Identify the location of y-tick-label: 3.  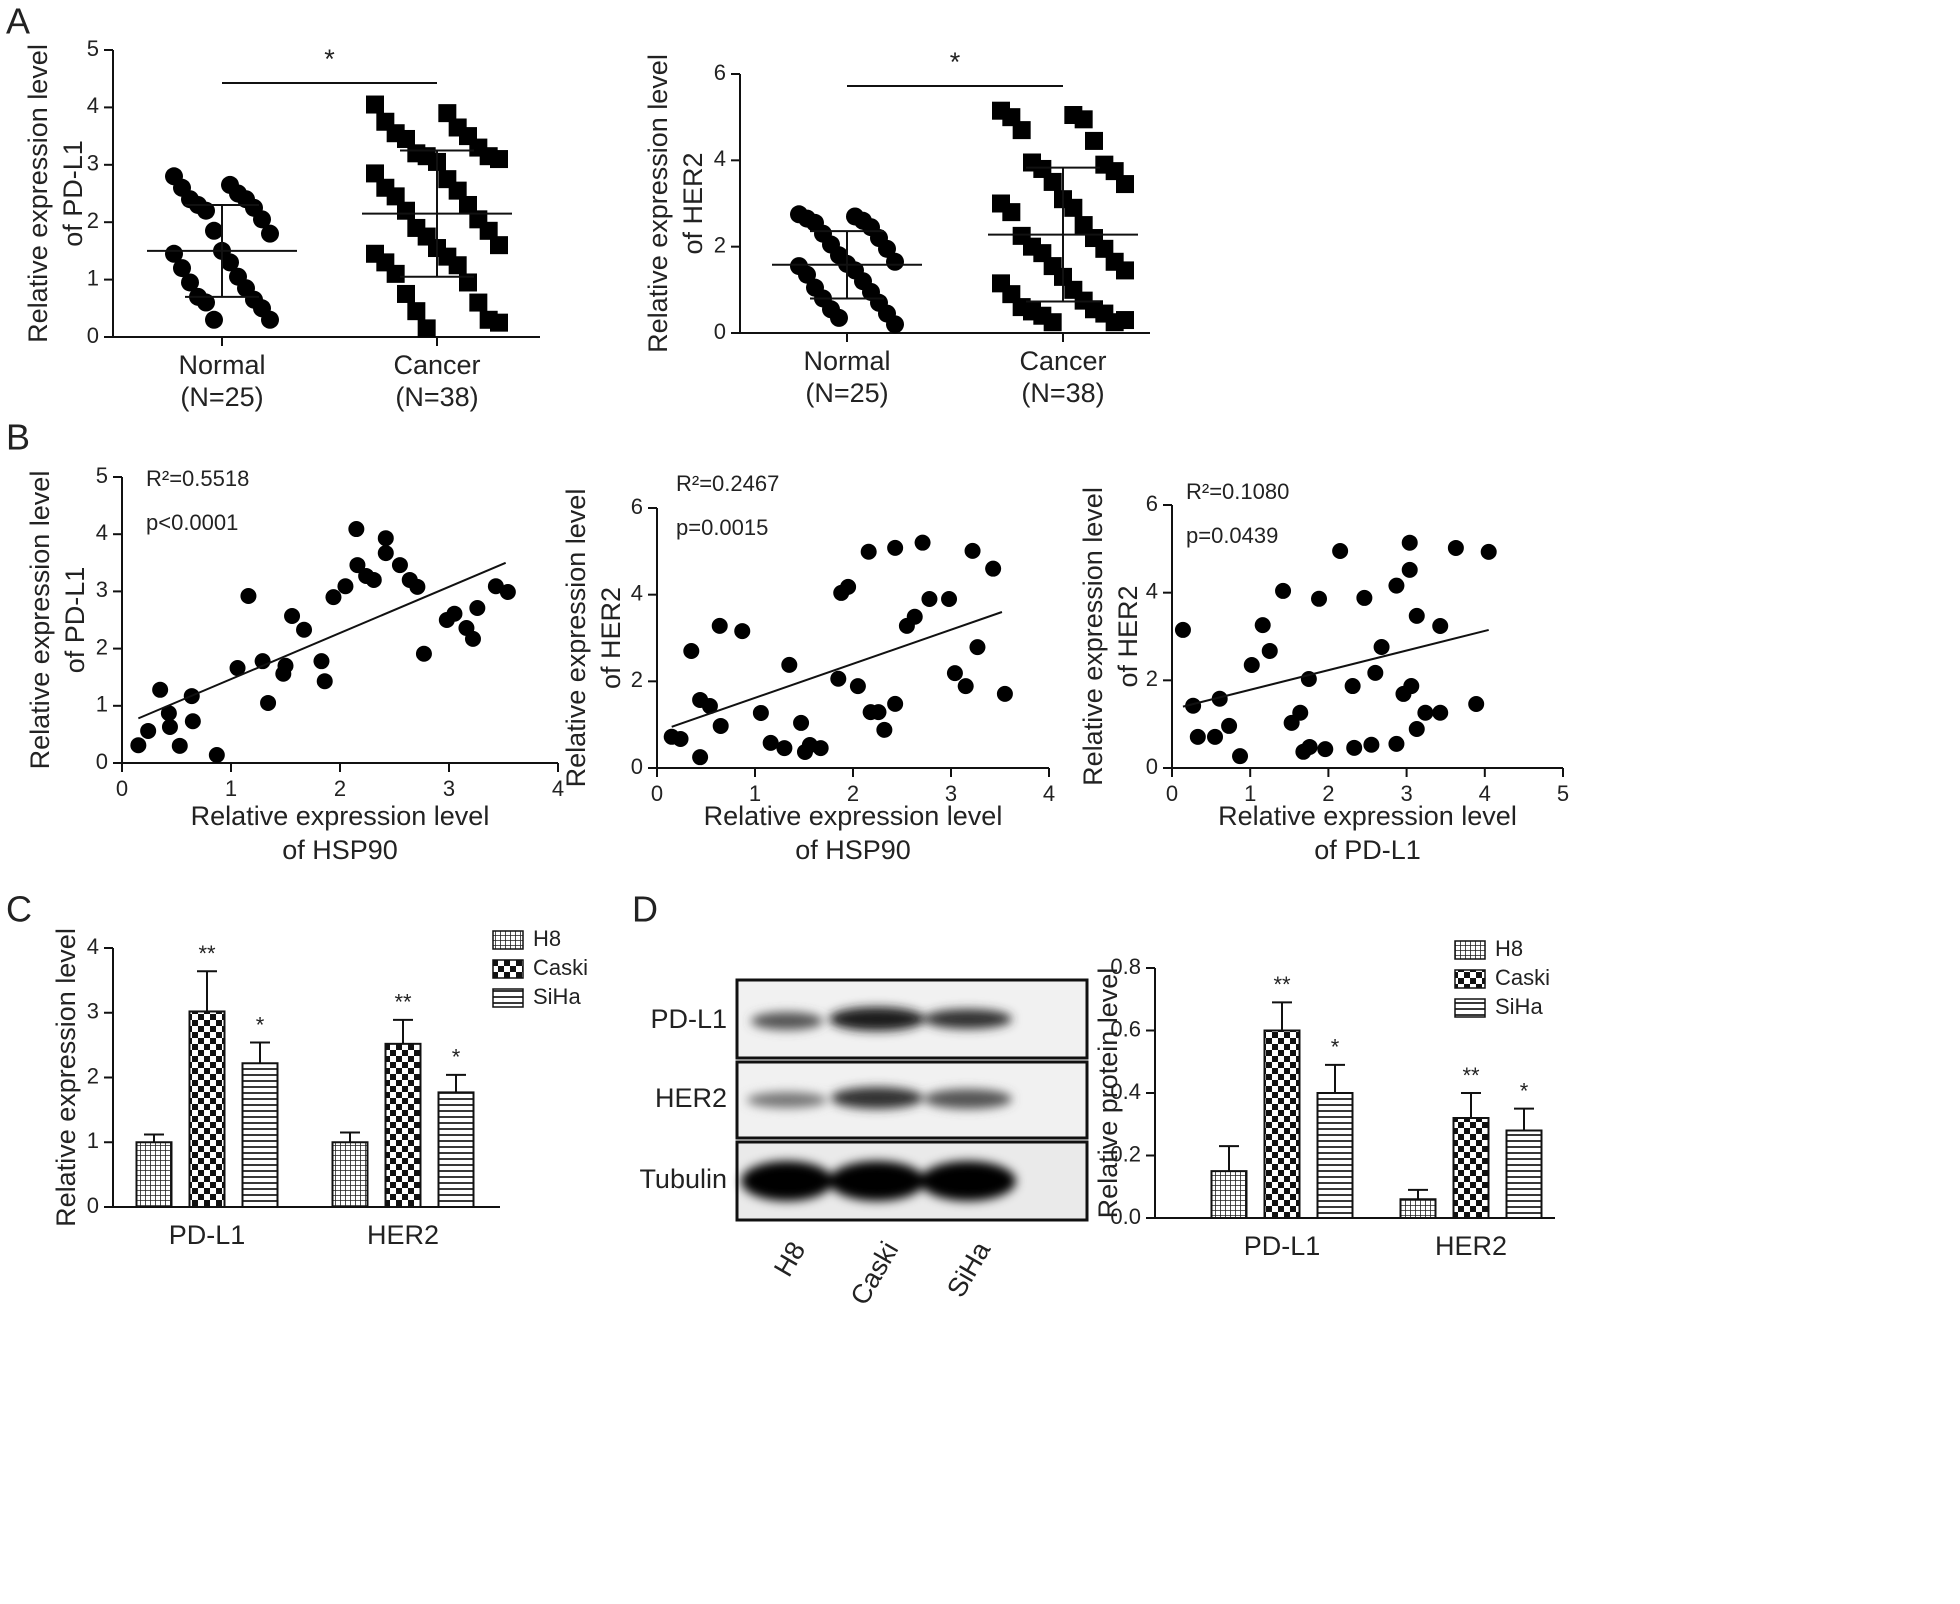
(93, 1011).